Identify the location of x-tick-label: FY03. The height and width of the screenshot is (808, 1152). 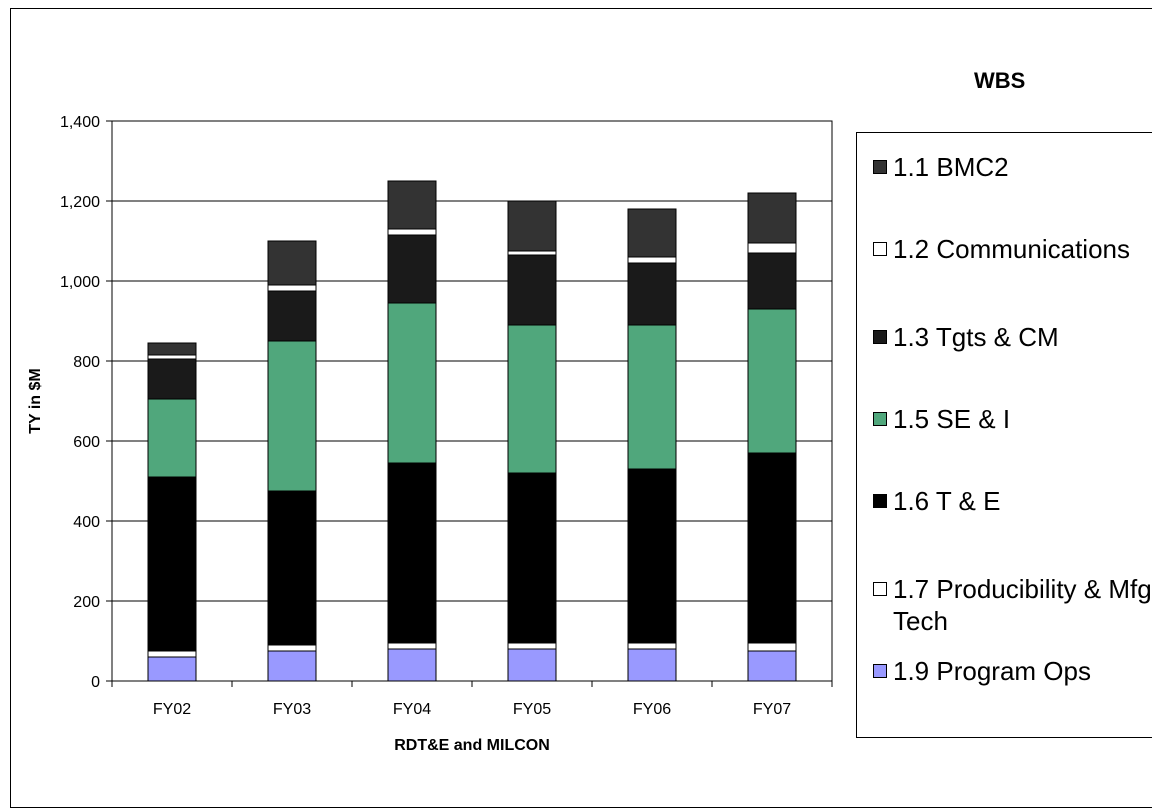
(292, 709).